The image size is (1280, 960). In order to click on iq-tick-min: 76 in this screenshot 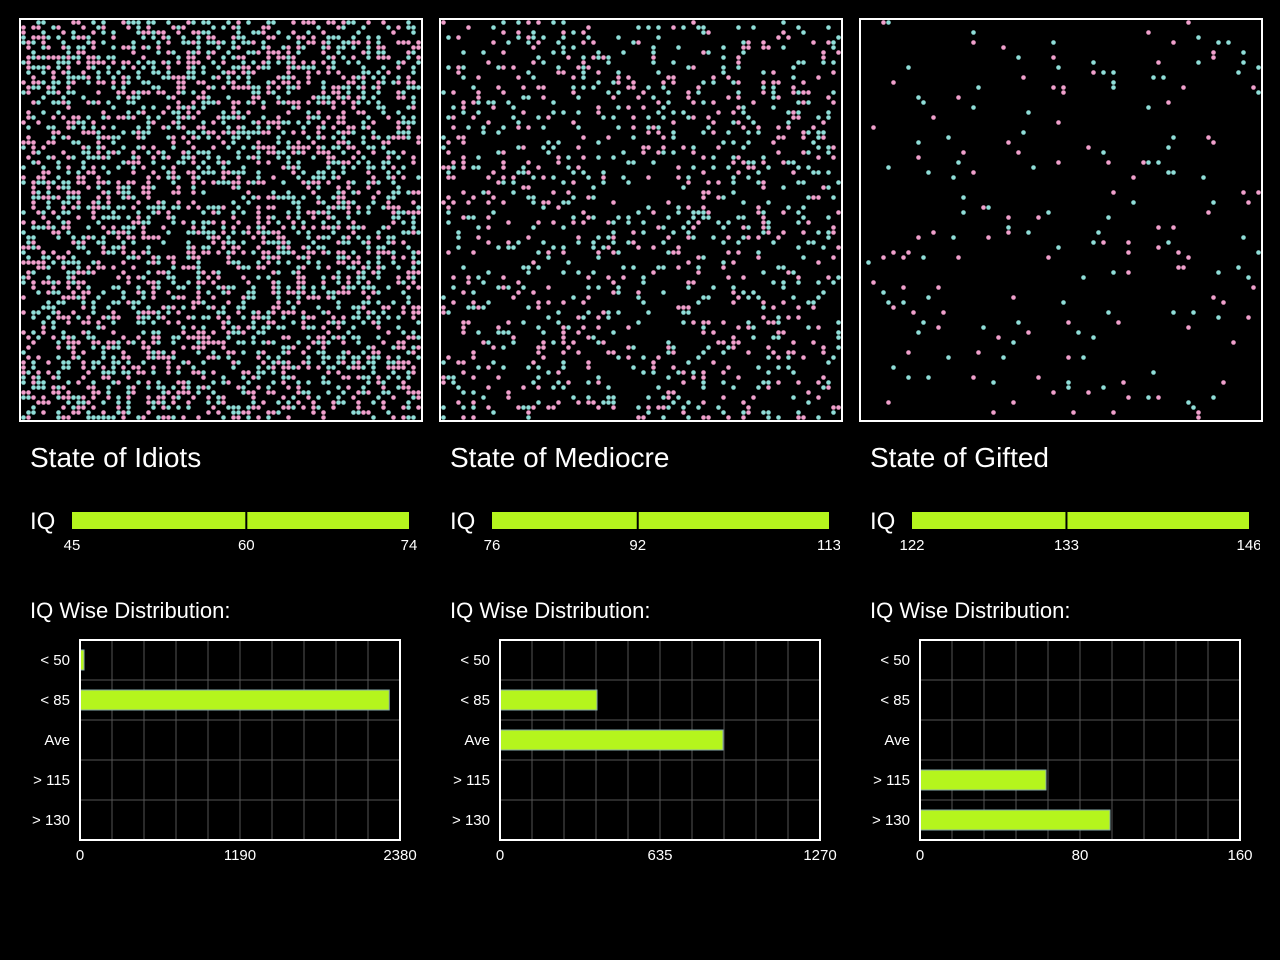, I will do `click(492, 545)`.